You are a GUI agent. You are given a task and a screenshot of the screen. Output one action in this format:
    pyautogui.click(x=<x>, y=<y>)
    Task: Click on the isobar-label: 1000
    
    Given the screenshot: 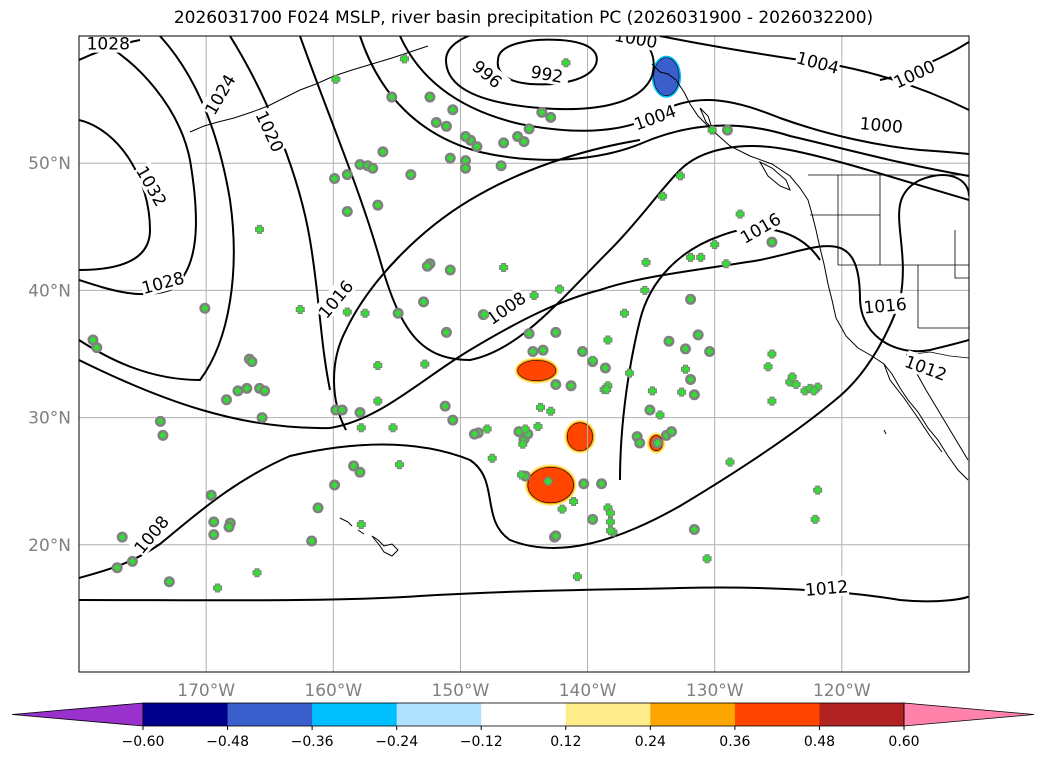 What is the action you would take?
    pyautogui.click(x=881, y=125)
    